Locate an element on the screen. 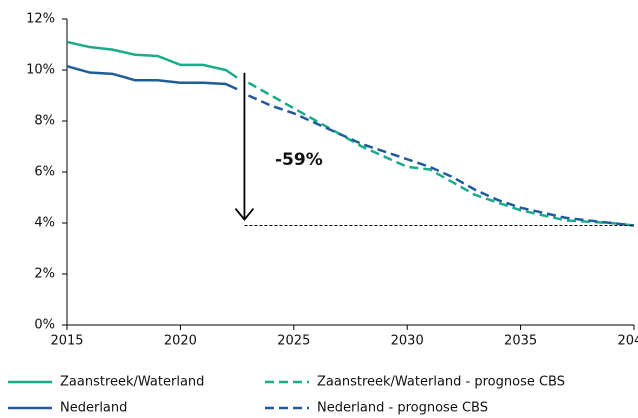 The height and width of the screenshot is (418, 638). legend-label: Zaanstreek/Waterland - prognose CBS is located at coordinates (441, 382).